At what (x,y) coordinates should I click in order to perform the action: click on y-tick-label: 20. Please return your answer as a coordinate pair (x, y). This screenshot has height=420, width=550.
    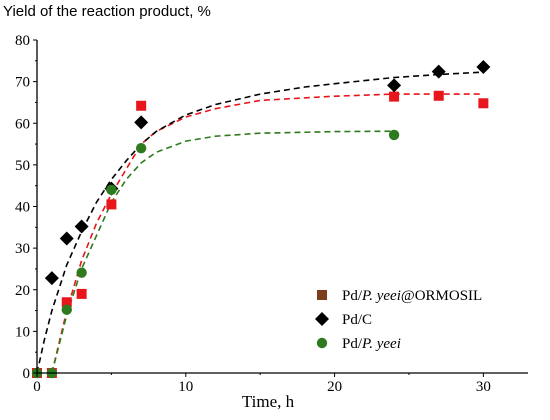
    Looking at the image, I should click on (22, 291).